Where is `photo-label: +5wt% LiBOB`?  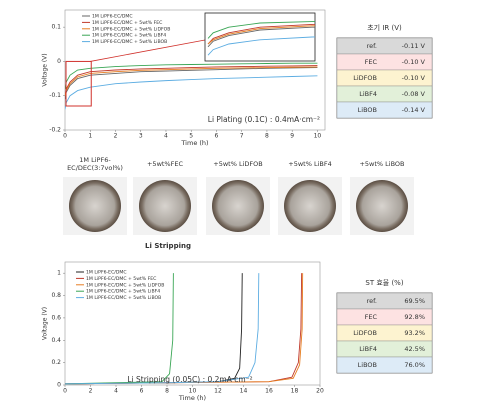 photo-label: +5wt% LiBOB is located at coordinates (381, 164).